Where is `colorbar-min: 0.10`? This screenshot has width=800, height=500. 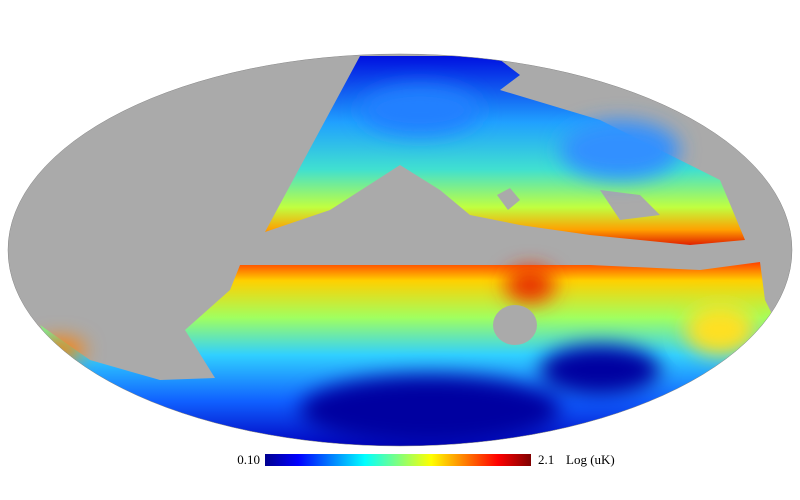 colorbar-min: 0.10 is located at coordinates (248, 459).